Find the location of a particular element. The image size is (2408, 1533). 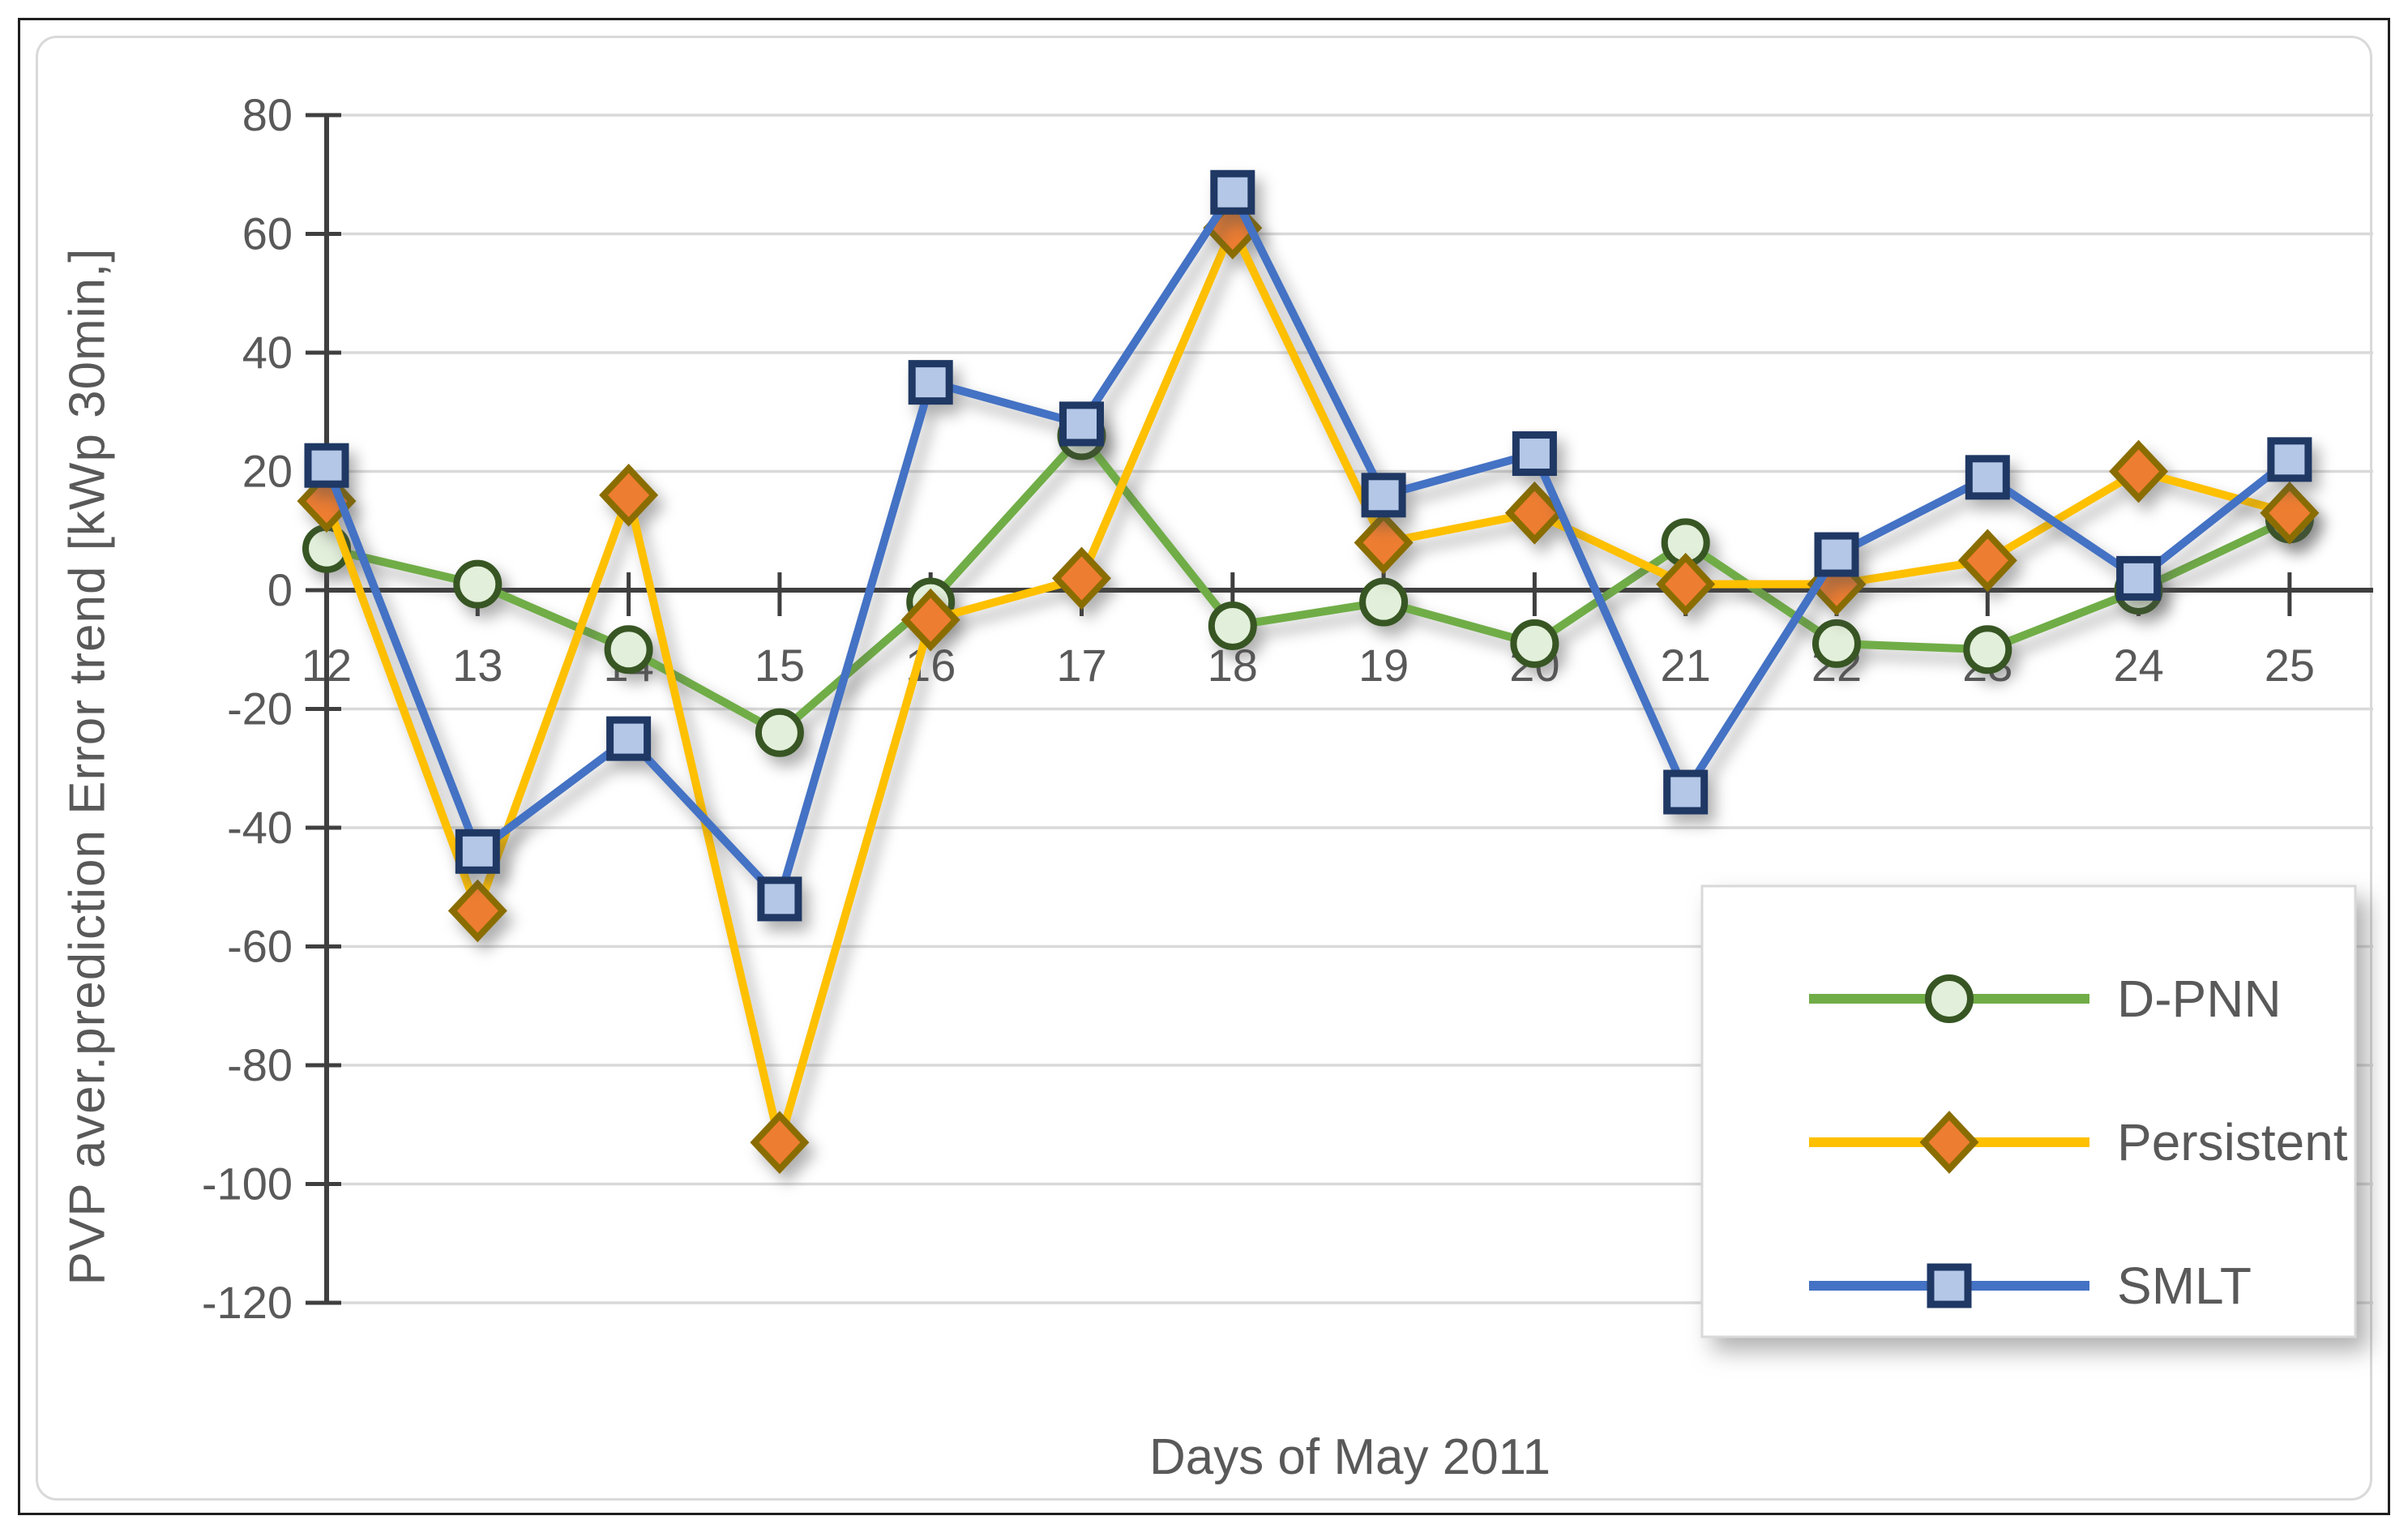

legend-label-D-PNN: D-PNN is located at coordinates (2199, 999).